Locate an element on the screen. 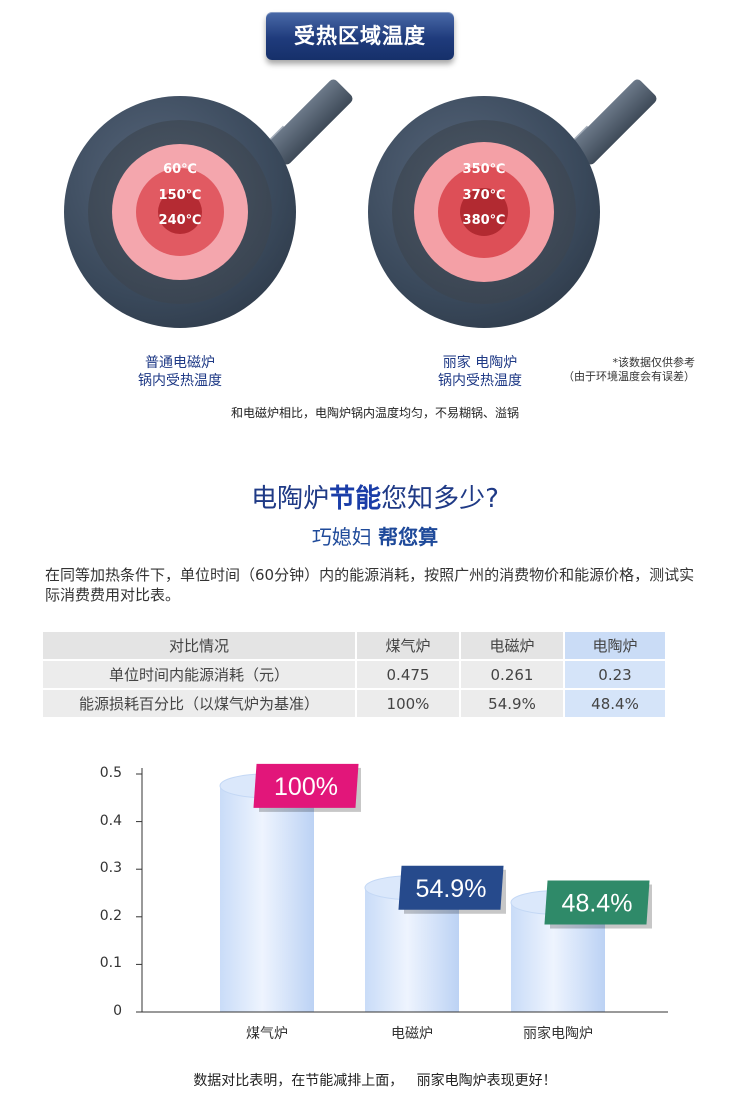  disclaimer-note: *该数据仅供参考 （由于环境温度会有误差） is located at coordinates (620, 370).